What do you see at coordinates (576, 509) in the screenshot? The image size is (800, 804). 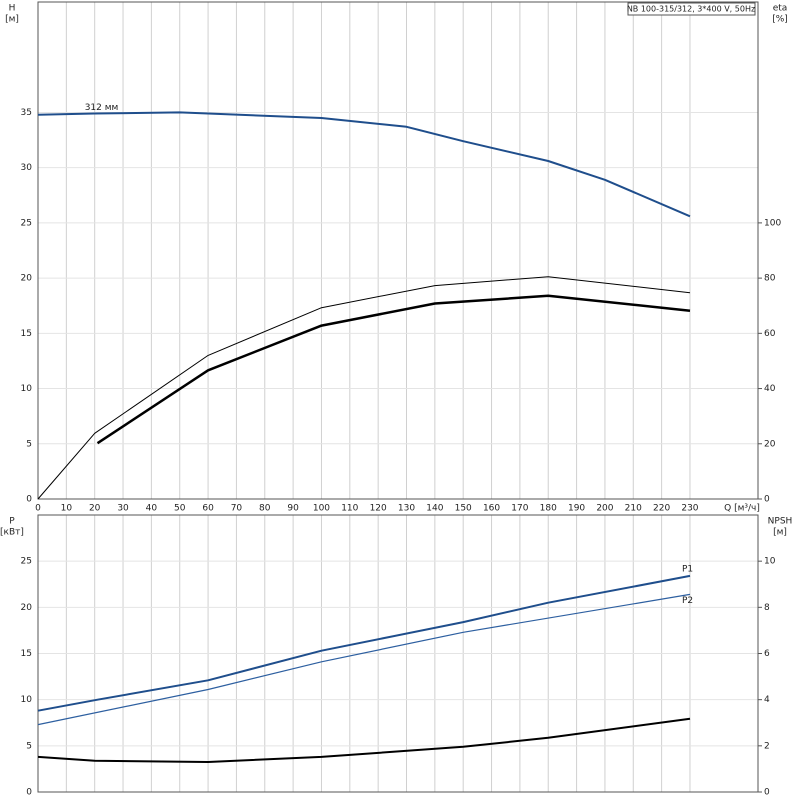 I see `x-tick-label: 190` at bounding box center [576, 509].